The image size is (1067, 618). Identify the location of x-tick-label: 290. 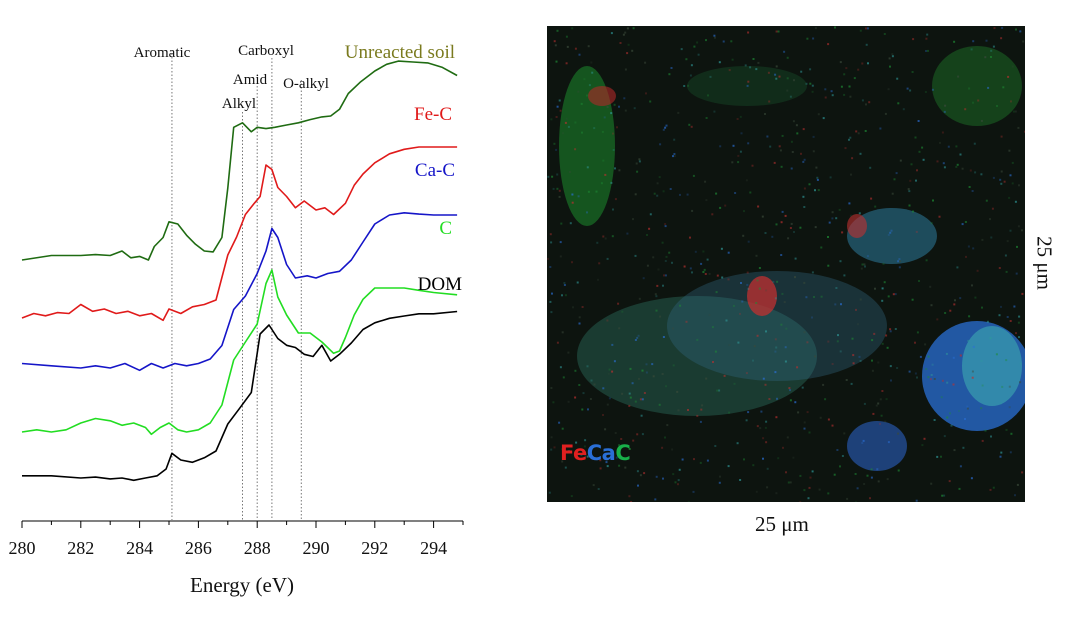
(316, 548).